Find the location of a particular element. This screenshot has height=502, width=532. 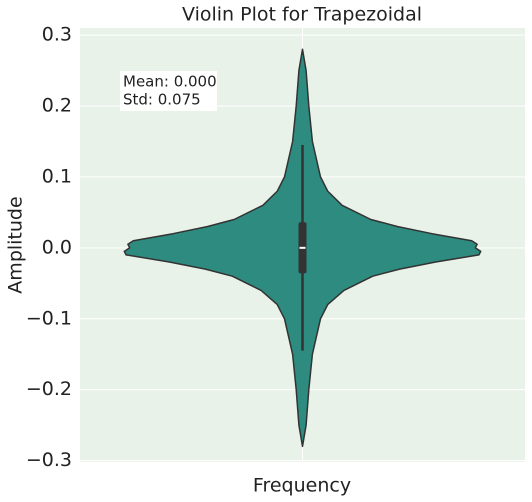

annotation-box is located at coordinates (168, 91).